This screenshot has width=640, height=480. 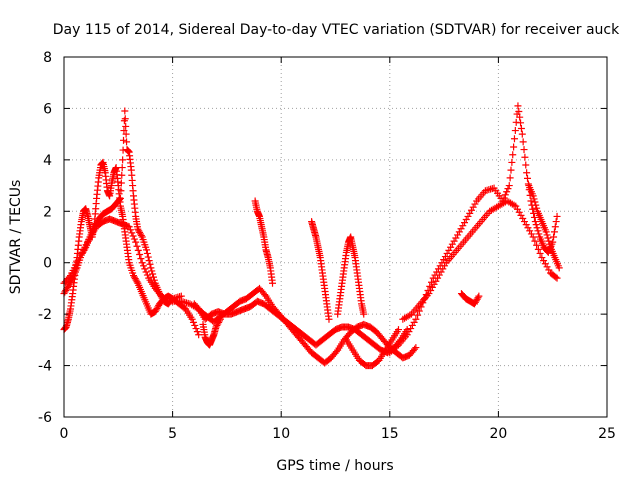 I want to click on x-tick-label: 0, so click(x=64, y=434).